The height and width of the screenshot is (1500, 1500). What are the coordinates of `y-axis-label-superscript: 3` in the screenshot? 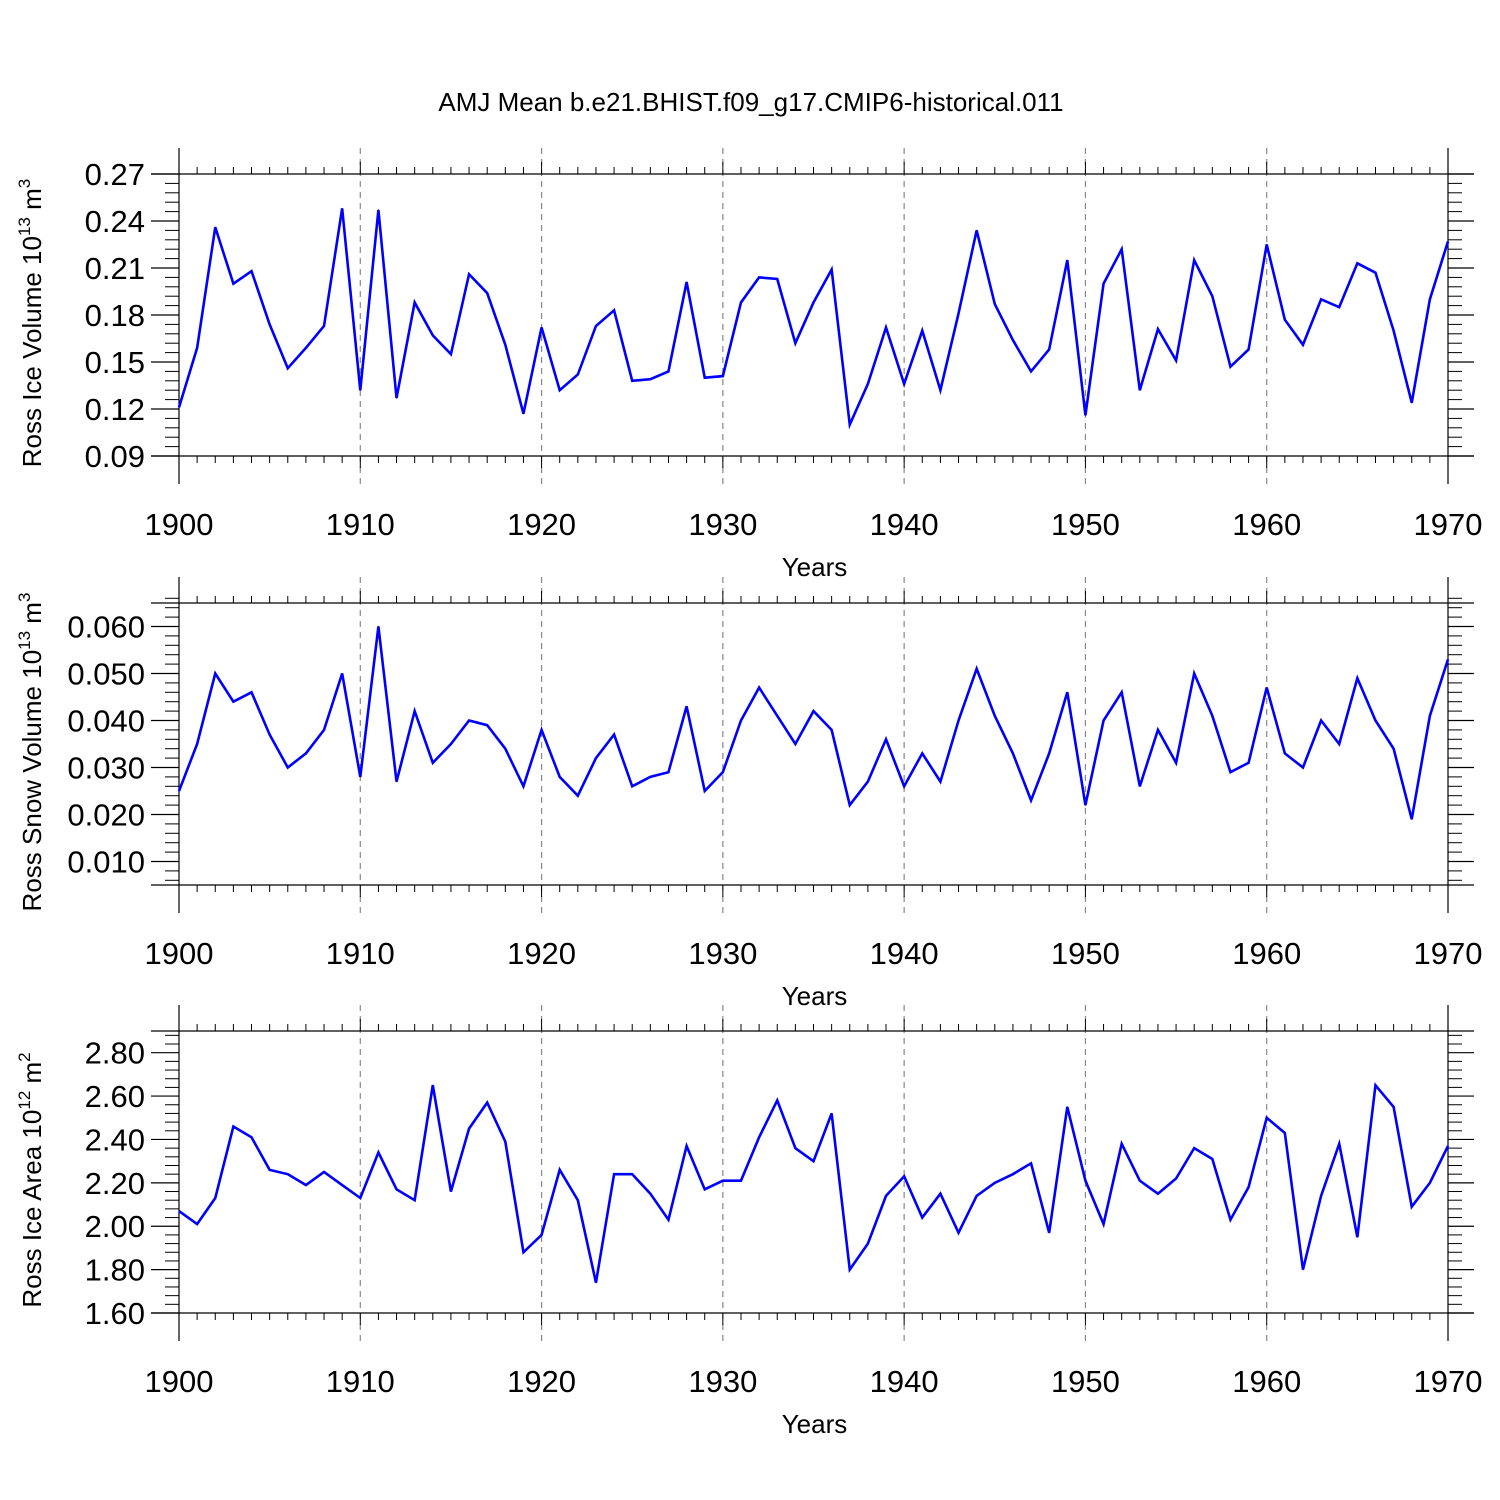 It's located at (24, 597).